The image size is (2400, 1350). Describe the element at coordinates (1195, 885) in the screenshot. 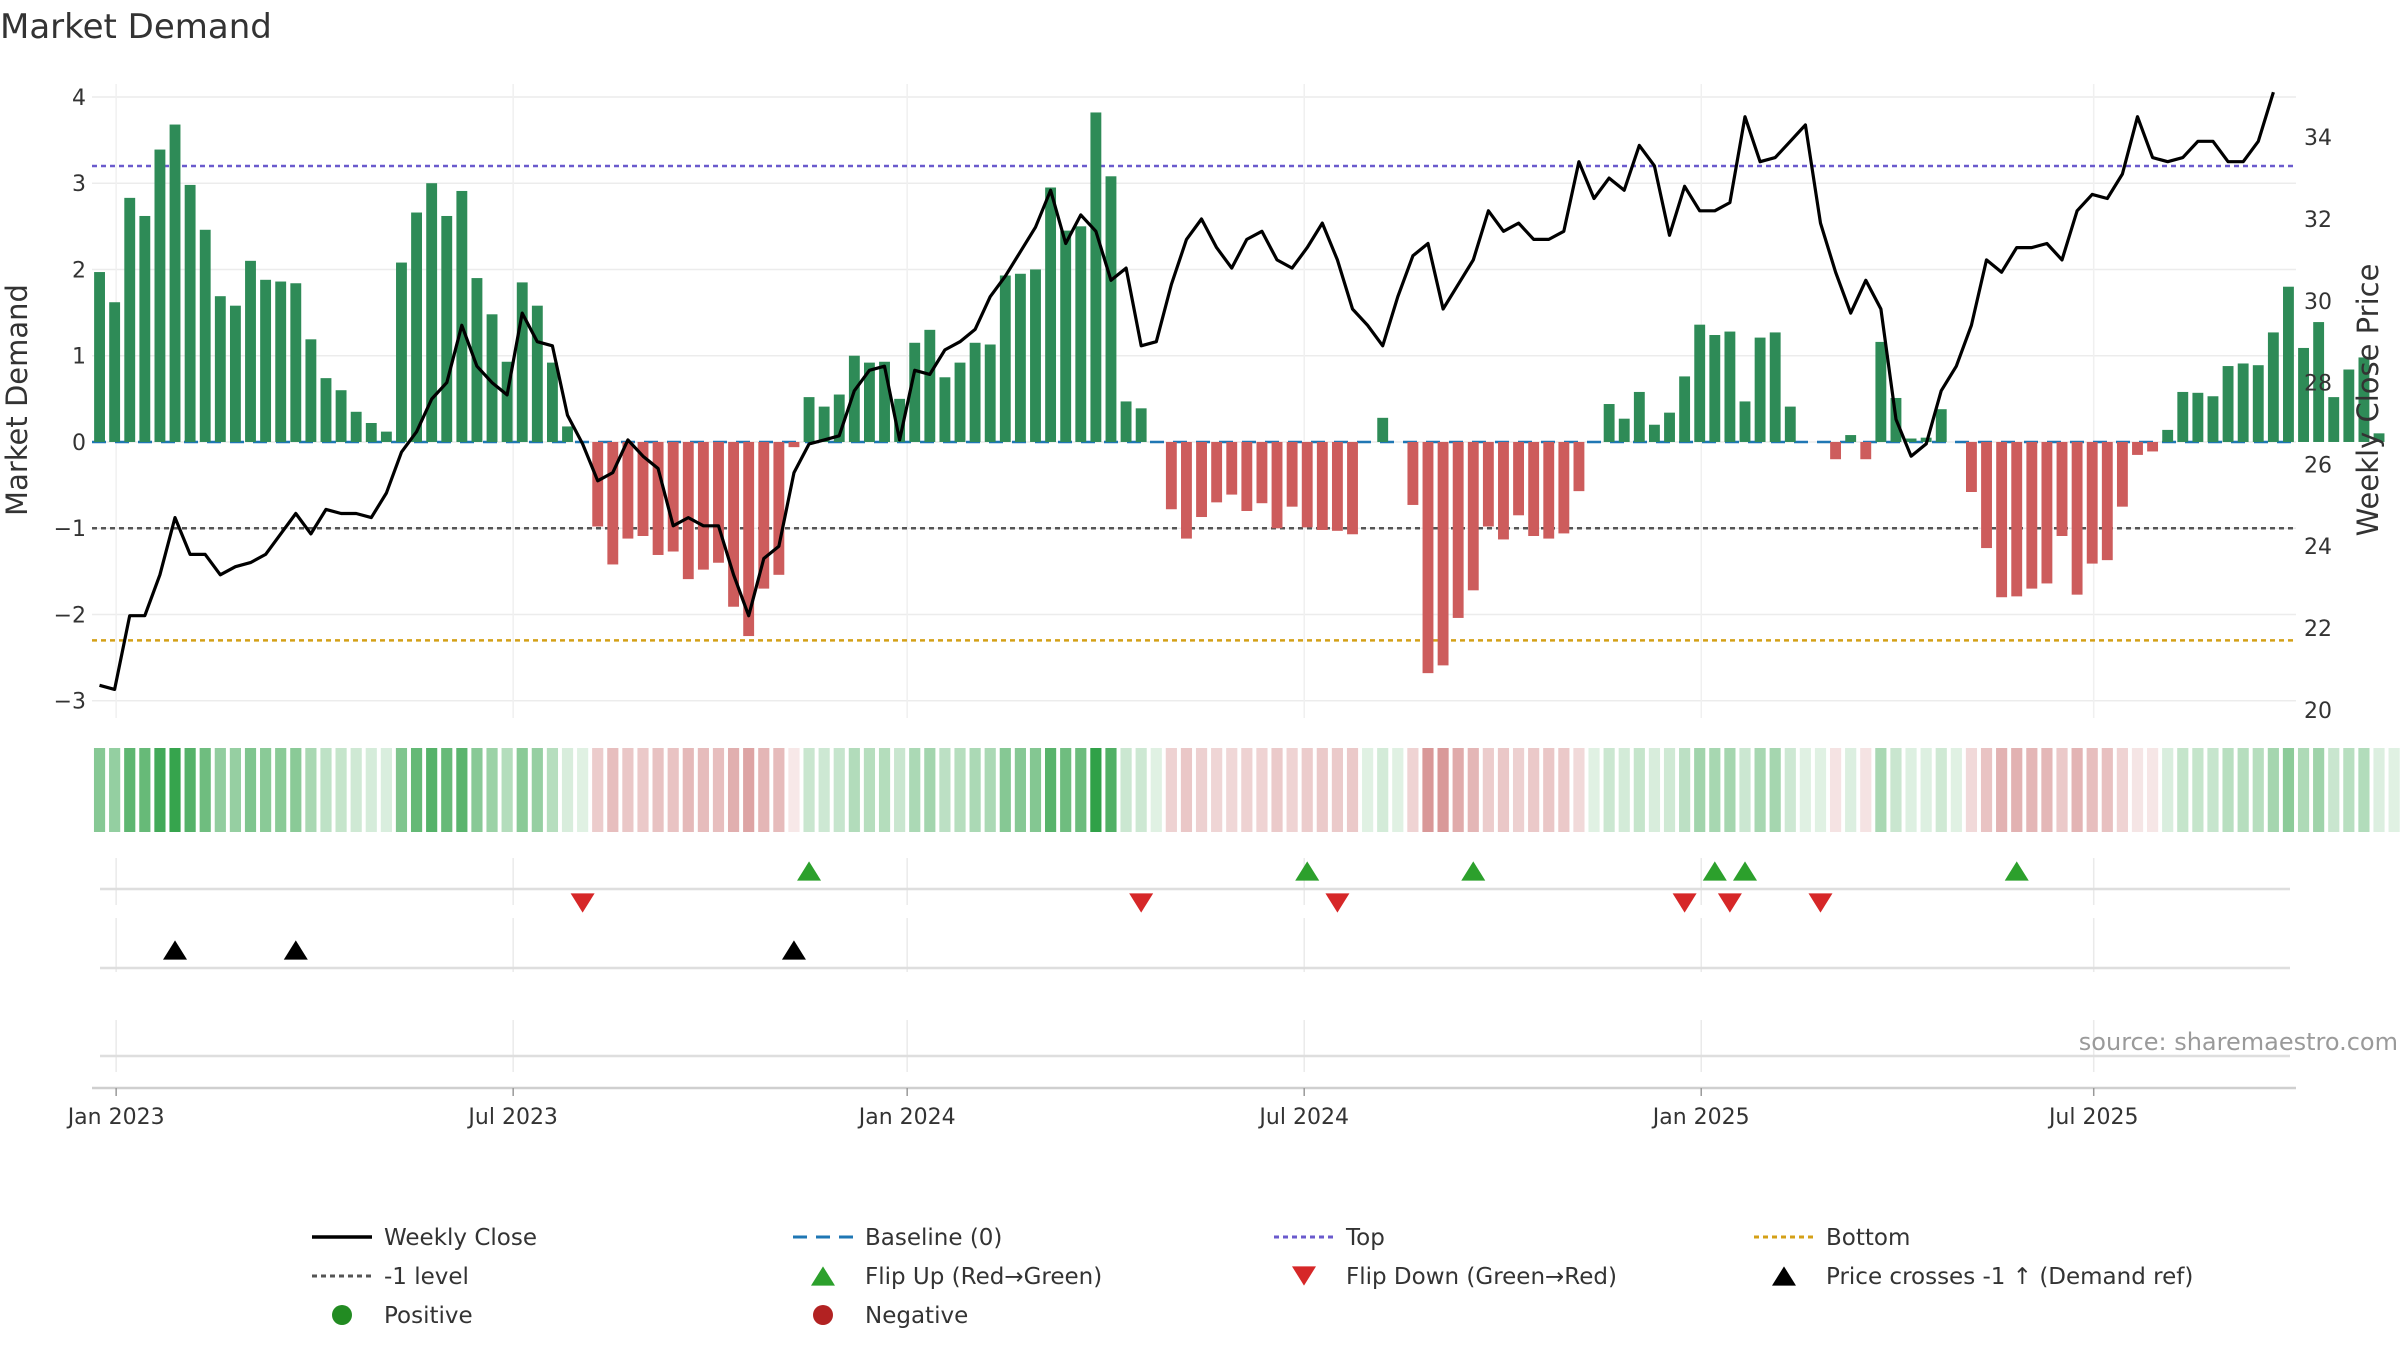

I see `flip-panel` at that location.